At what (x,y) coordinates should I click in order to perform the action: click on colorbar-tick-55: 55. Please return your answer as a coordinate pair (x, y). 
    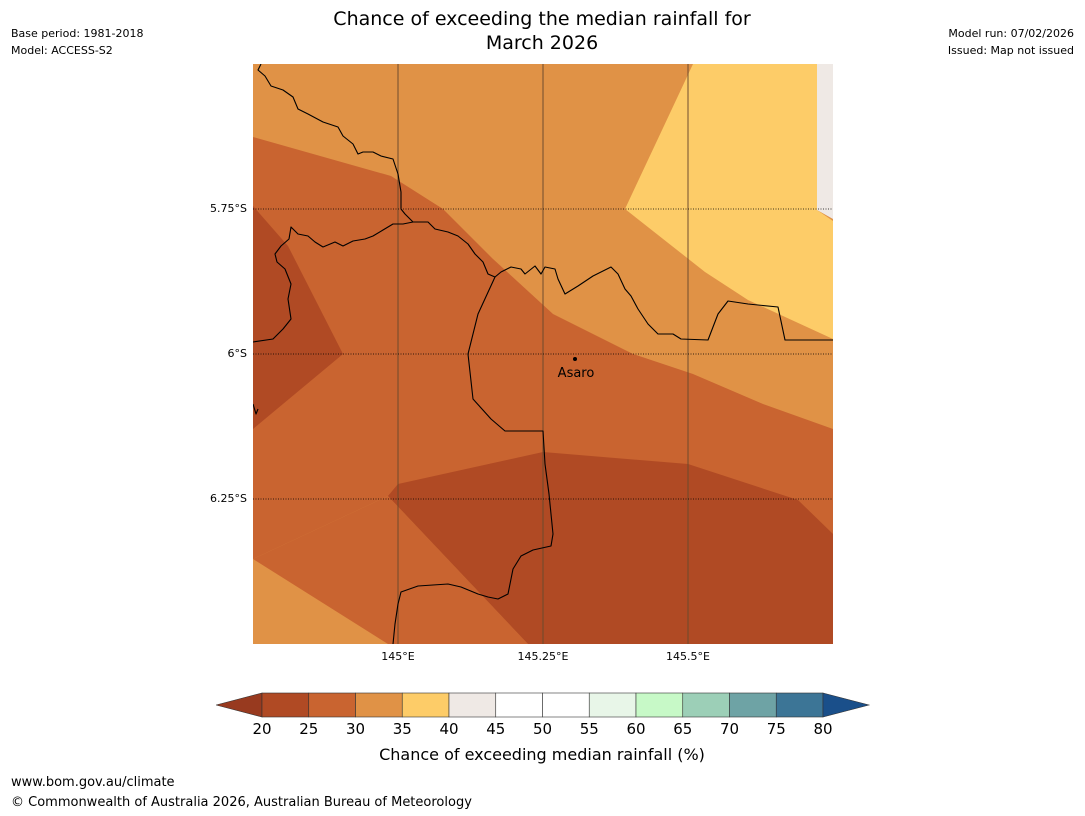
    Looking at the image, I should click on (589, 729).